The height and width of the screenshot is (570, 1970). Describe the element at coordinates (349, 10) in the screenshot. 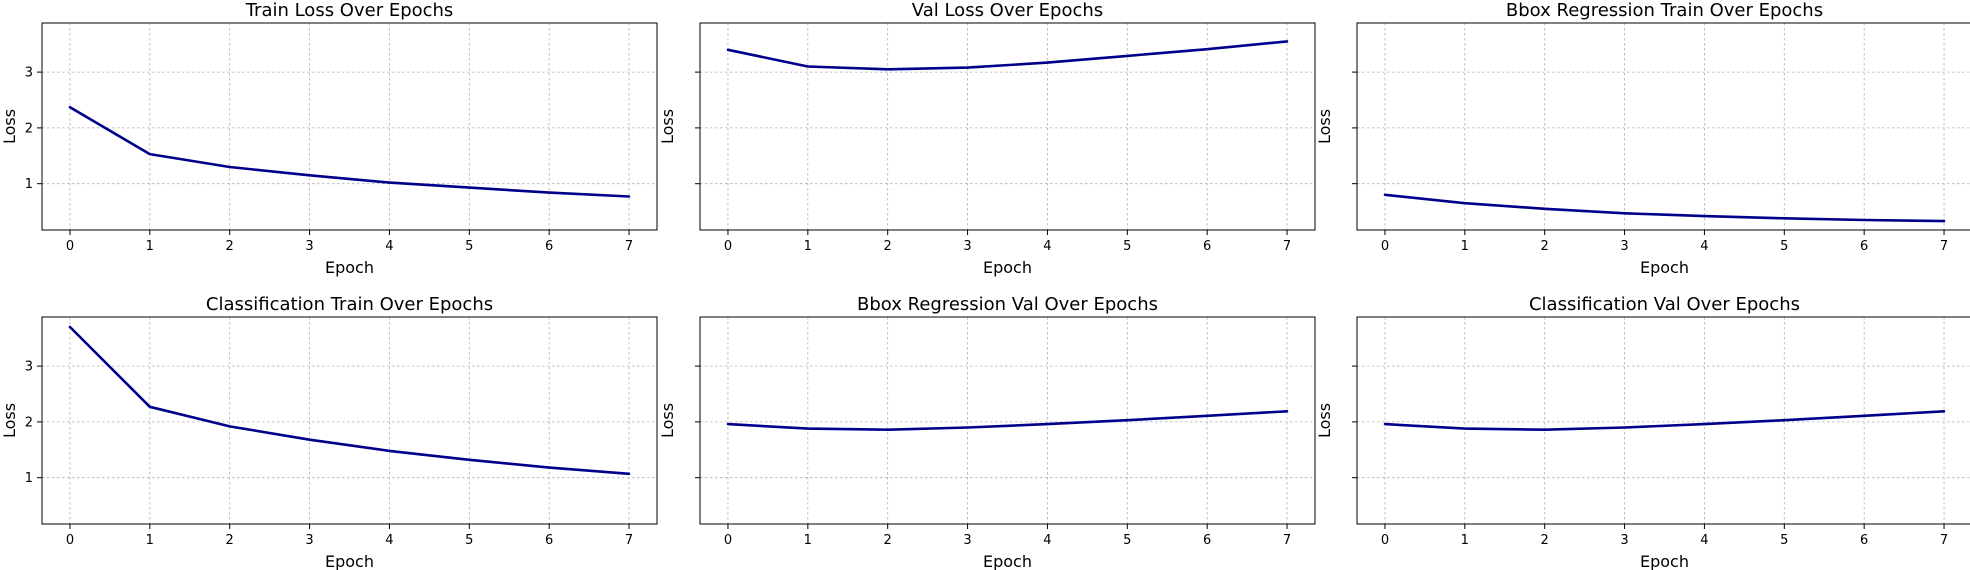

I see `chart-title: Train Loss Over Epochs` at that location.